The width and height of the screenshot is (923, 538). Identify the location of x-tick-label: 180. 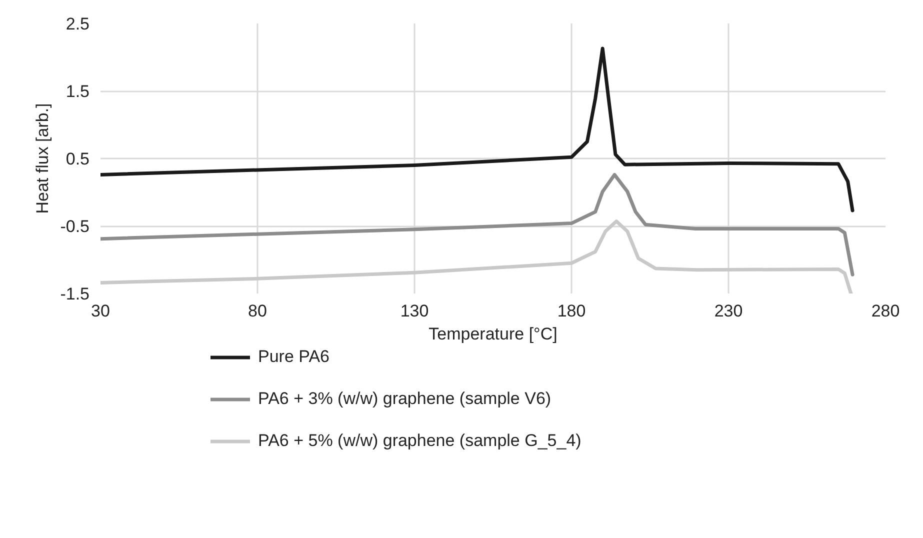
(571, 311).